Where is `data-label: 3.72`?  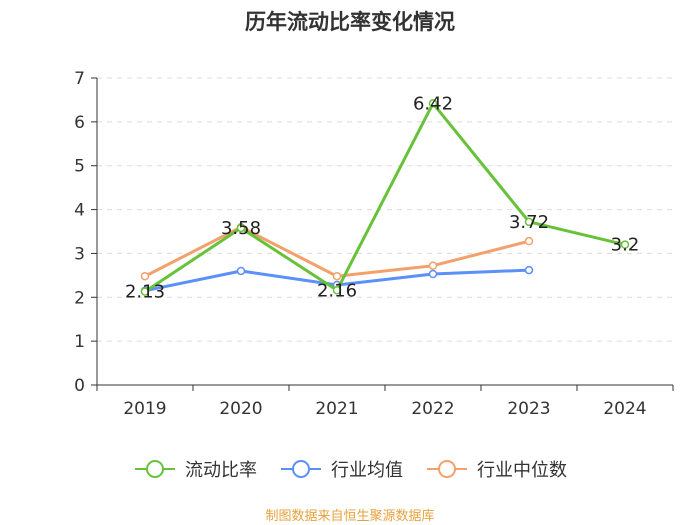
data-label: 3.72 is located at coordinates (529, 222).